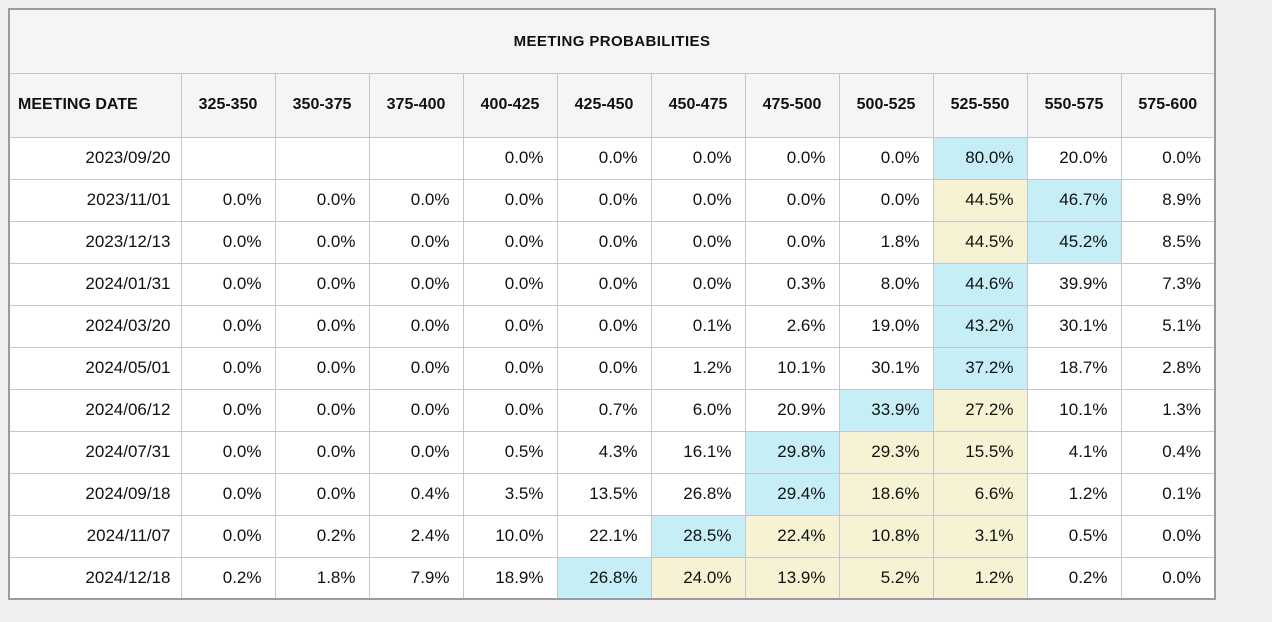 The height and width of the screenshot is (622, 1272). What do you see at coordinates (95, 242) in the screenshot?
I see `meeting-date-cell: 2023/12/13` at bounding box center [95, 242].